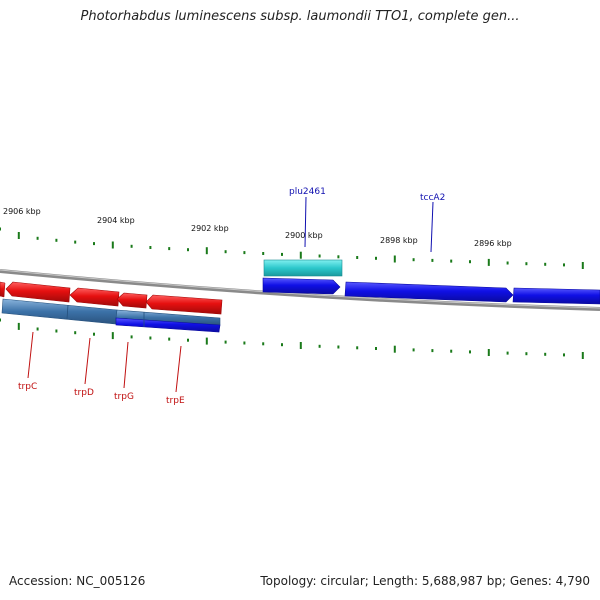 This screenshot has height=600, width=600. Describe the element at coordinates (168, 325) in the screenshot. I see `cds-band-trpG-trpE-lower` at that location.